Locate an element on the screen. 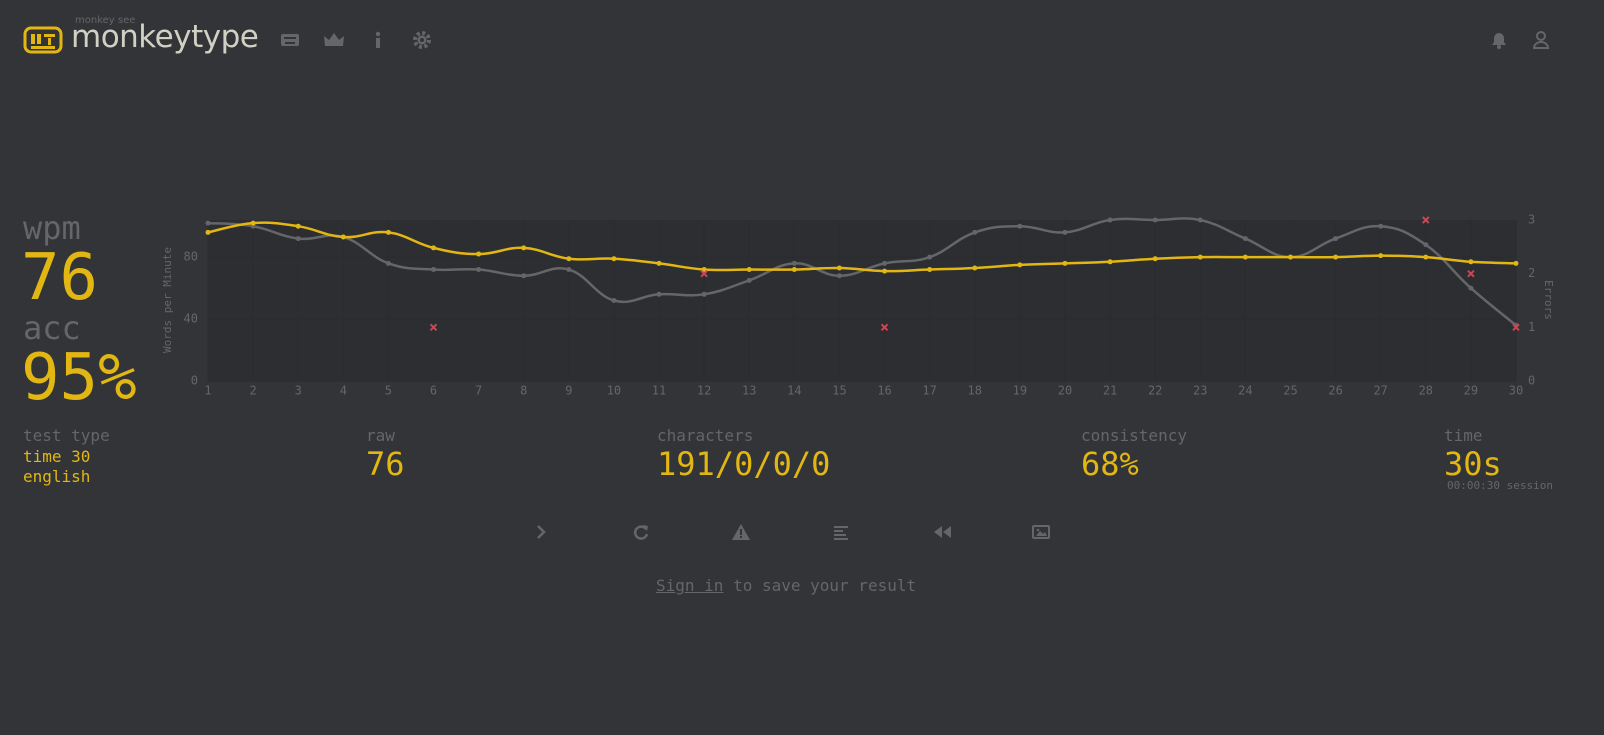 The height and width of the screenshot is (735, 1604). x-tick-label: 30 is located at coordinates (1516, 391).